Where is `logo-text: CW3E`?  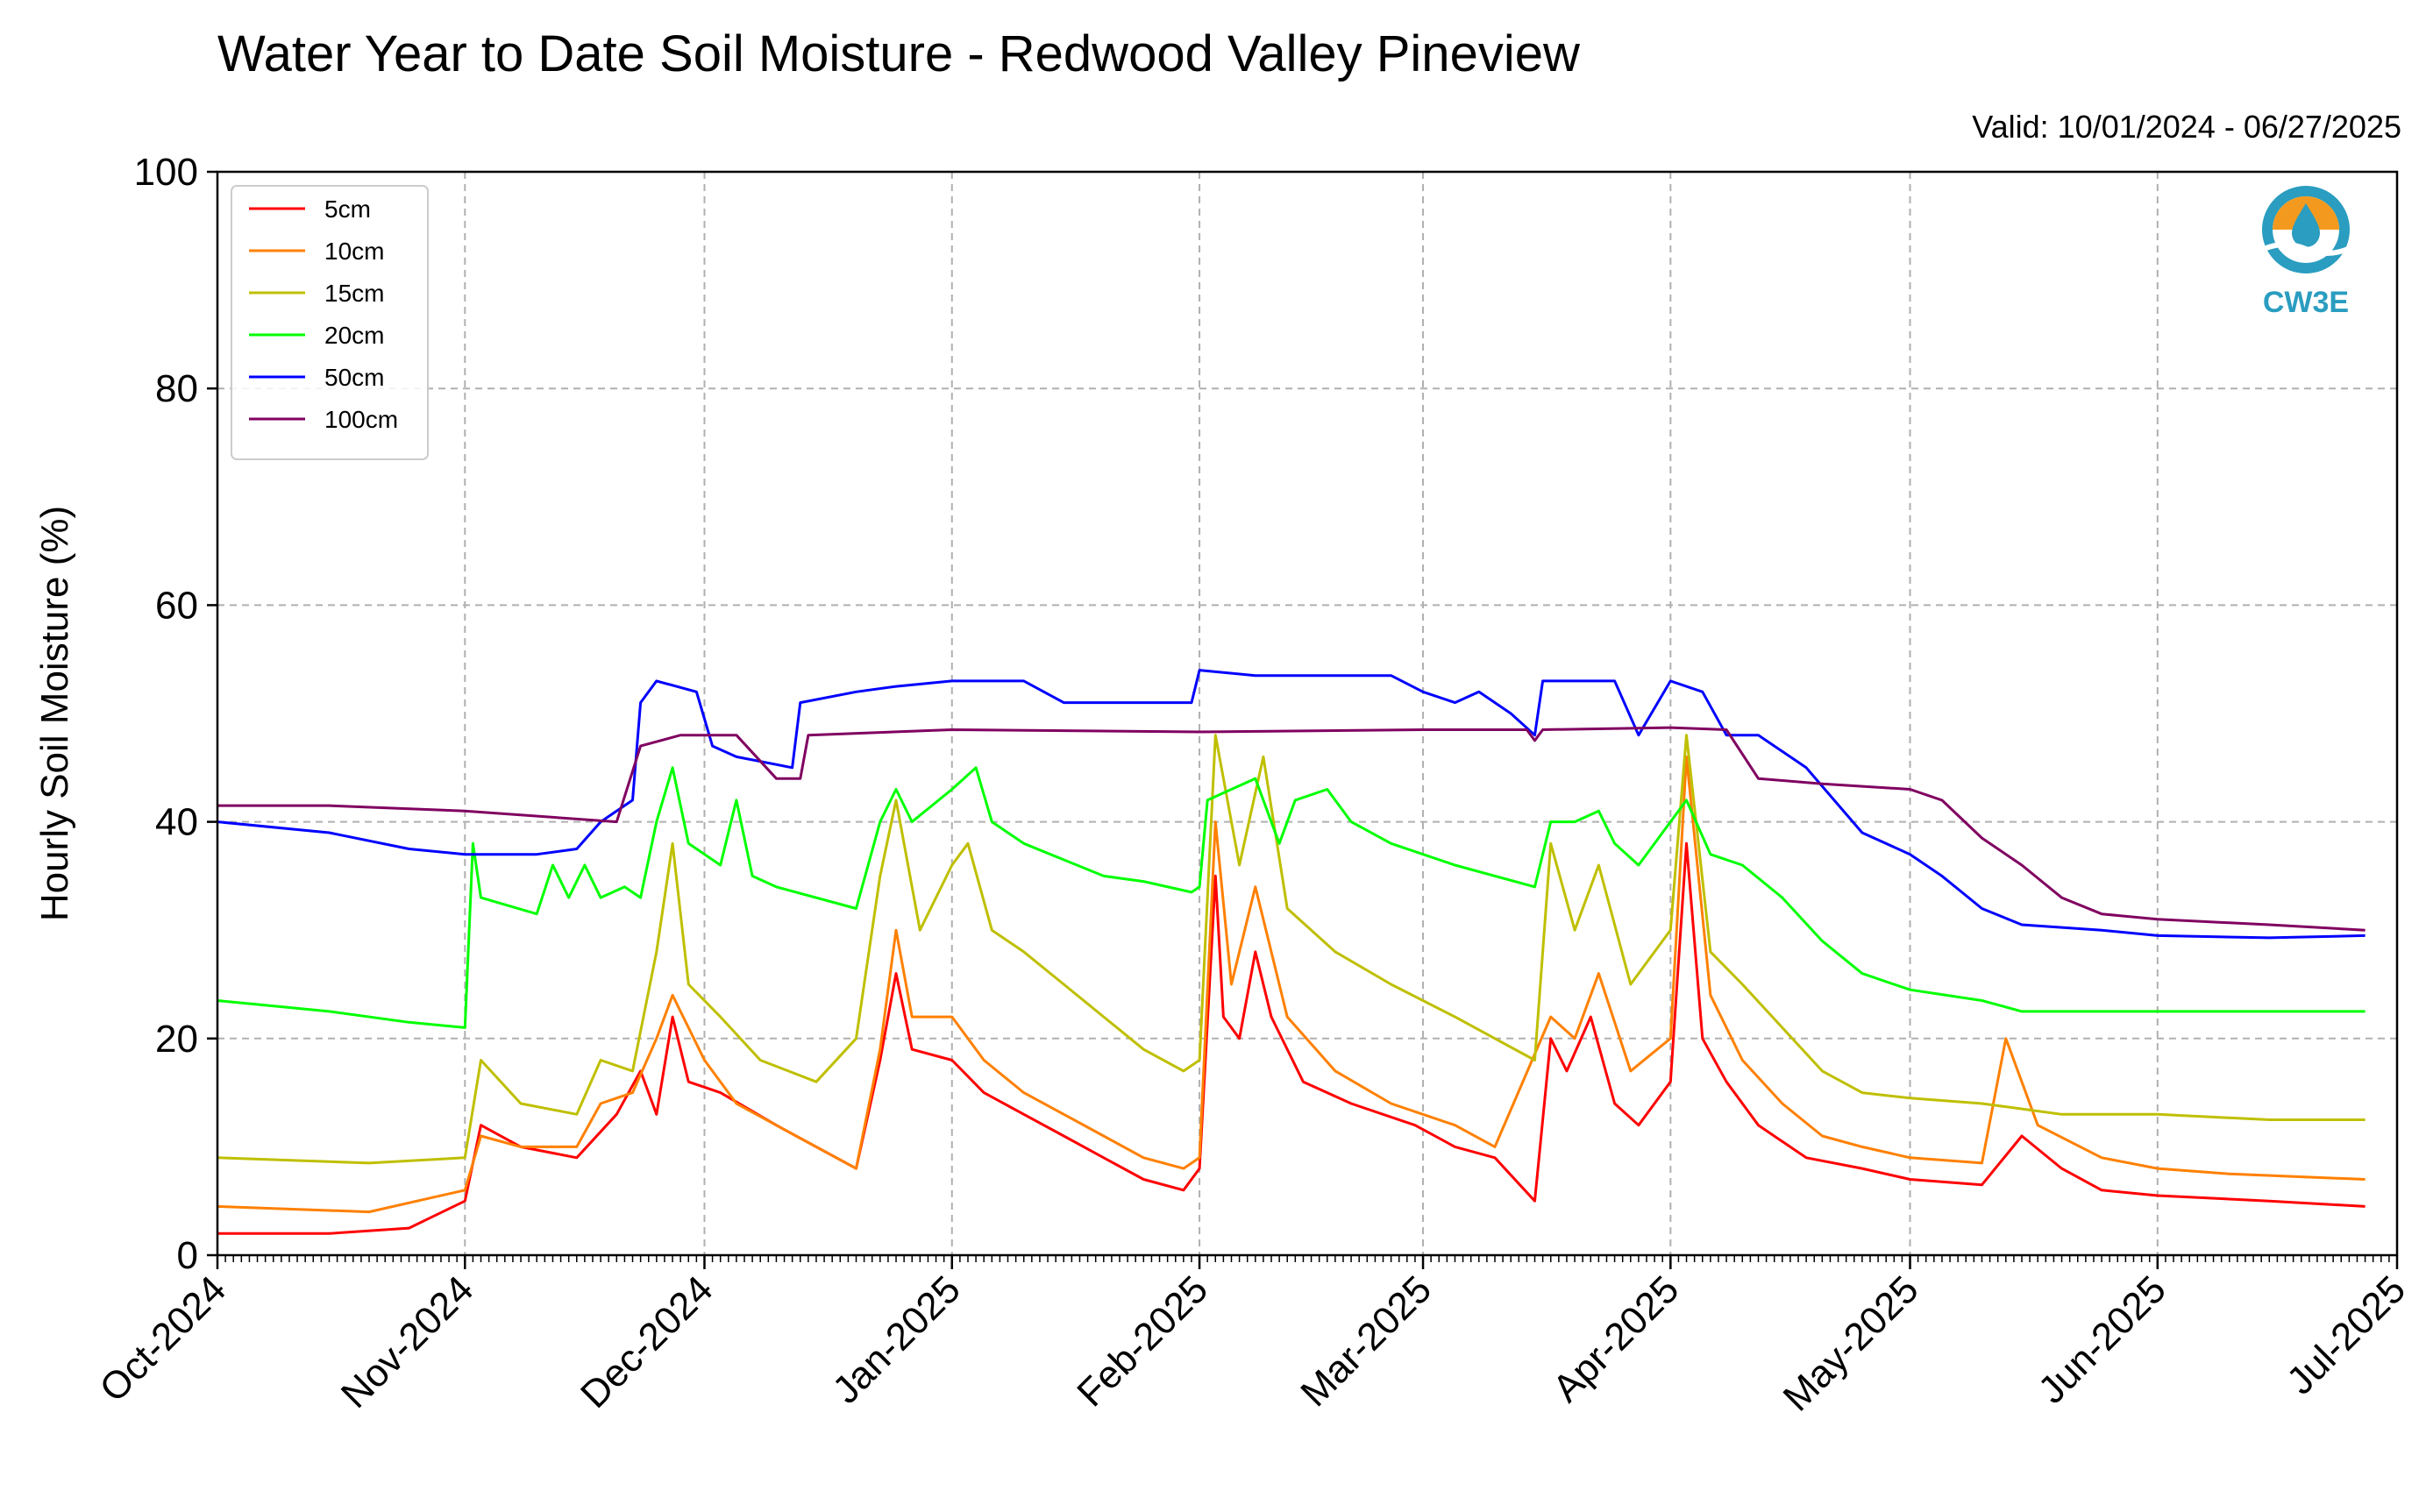 logo-text: CW3E is located at coordinates (2306, 302).